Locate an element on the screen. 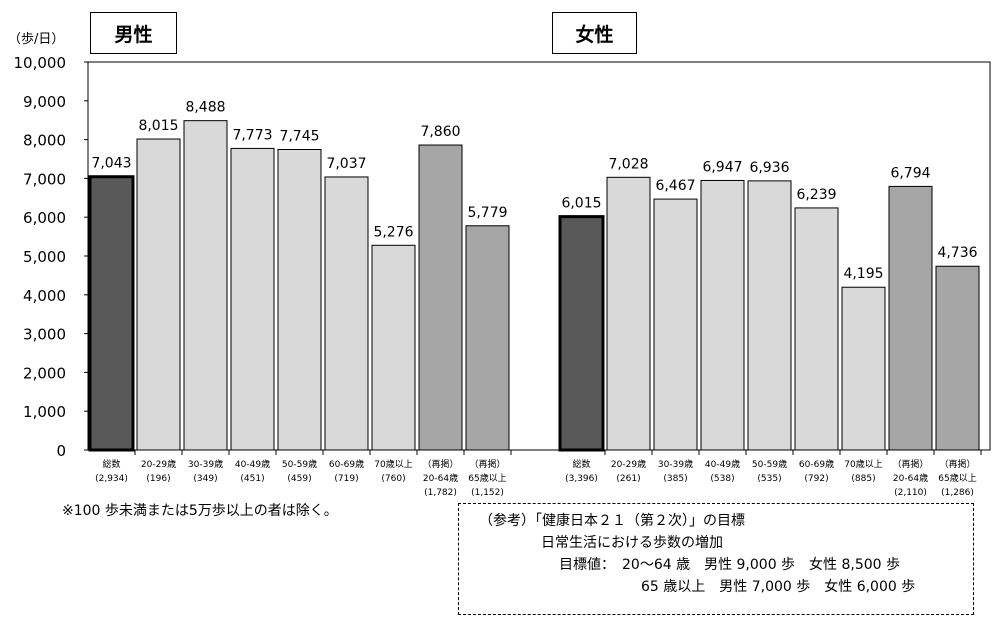 This screenshot has width=1000, height=628. data-label: 7,773 is located at coordinates (252, 135).